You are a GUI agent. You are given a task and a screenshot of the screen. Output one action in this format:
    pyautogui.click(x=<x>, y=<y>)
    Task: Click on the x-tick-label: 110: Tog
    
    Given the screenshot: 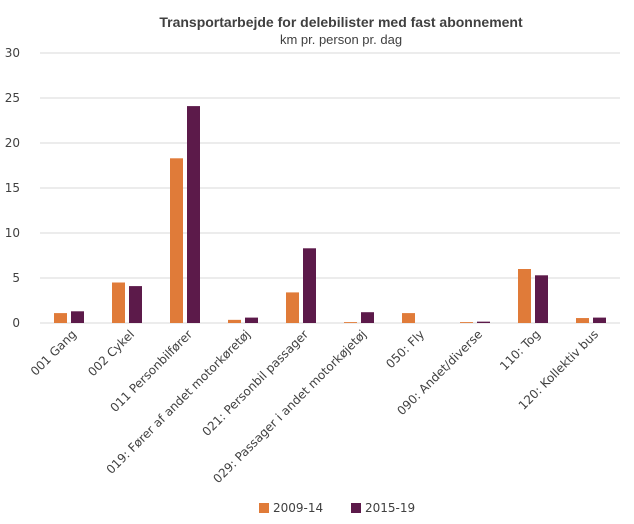 What is the action you would take?
    pyautogui.click(x=520, y=350)
    